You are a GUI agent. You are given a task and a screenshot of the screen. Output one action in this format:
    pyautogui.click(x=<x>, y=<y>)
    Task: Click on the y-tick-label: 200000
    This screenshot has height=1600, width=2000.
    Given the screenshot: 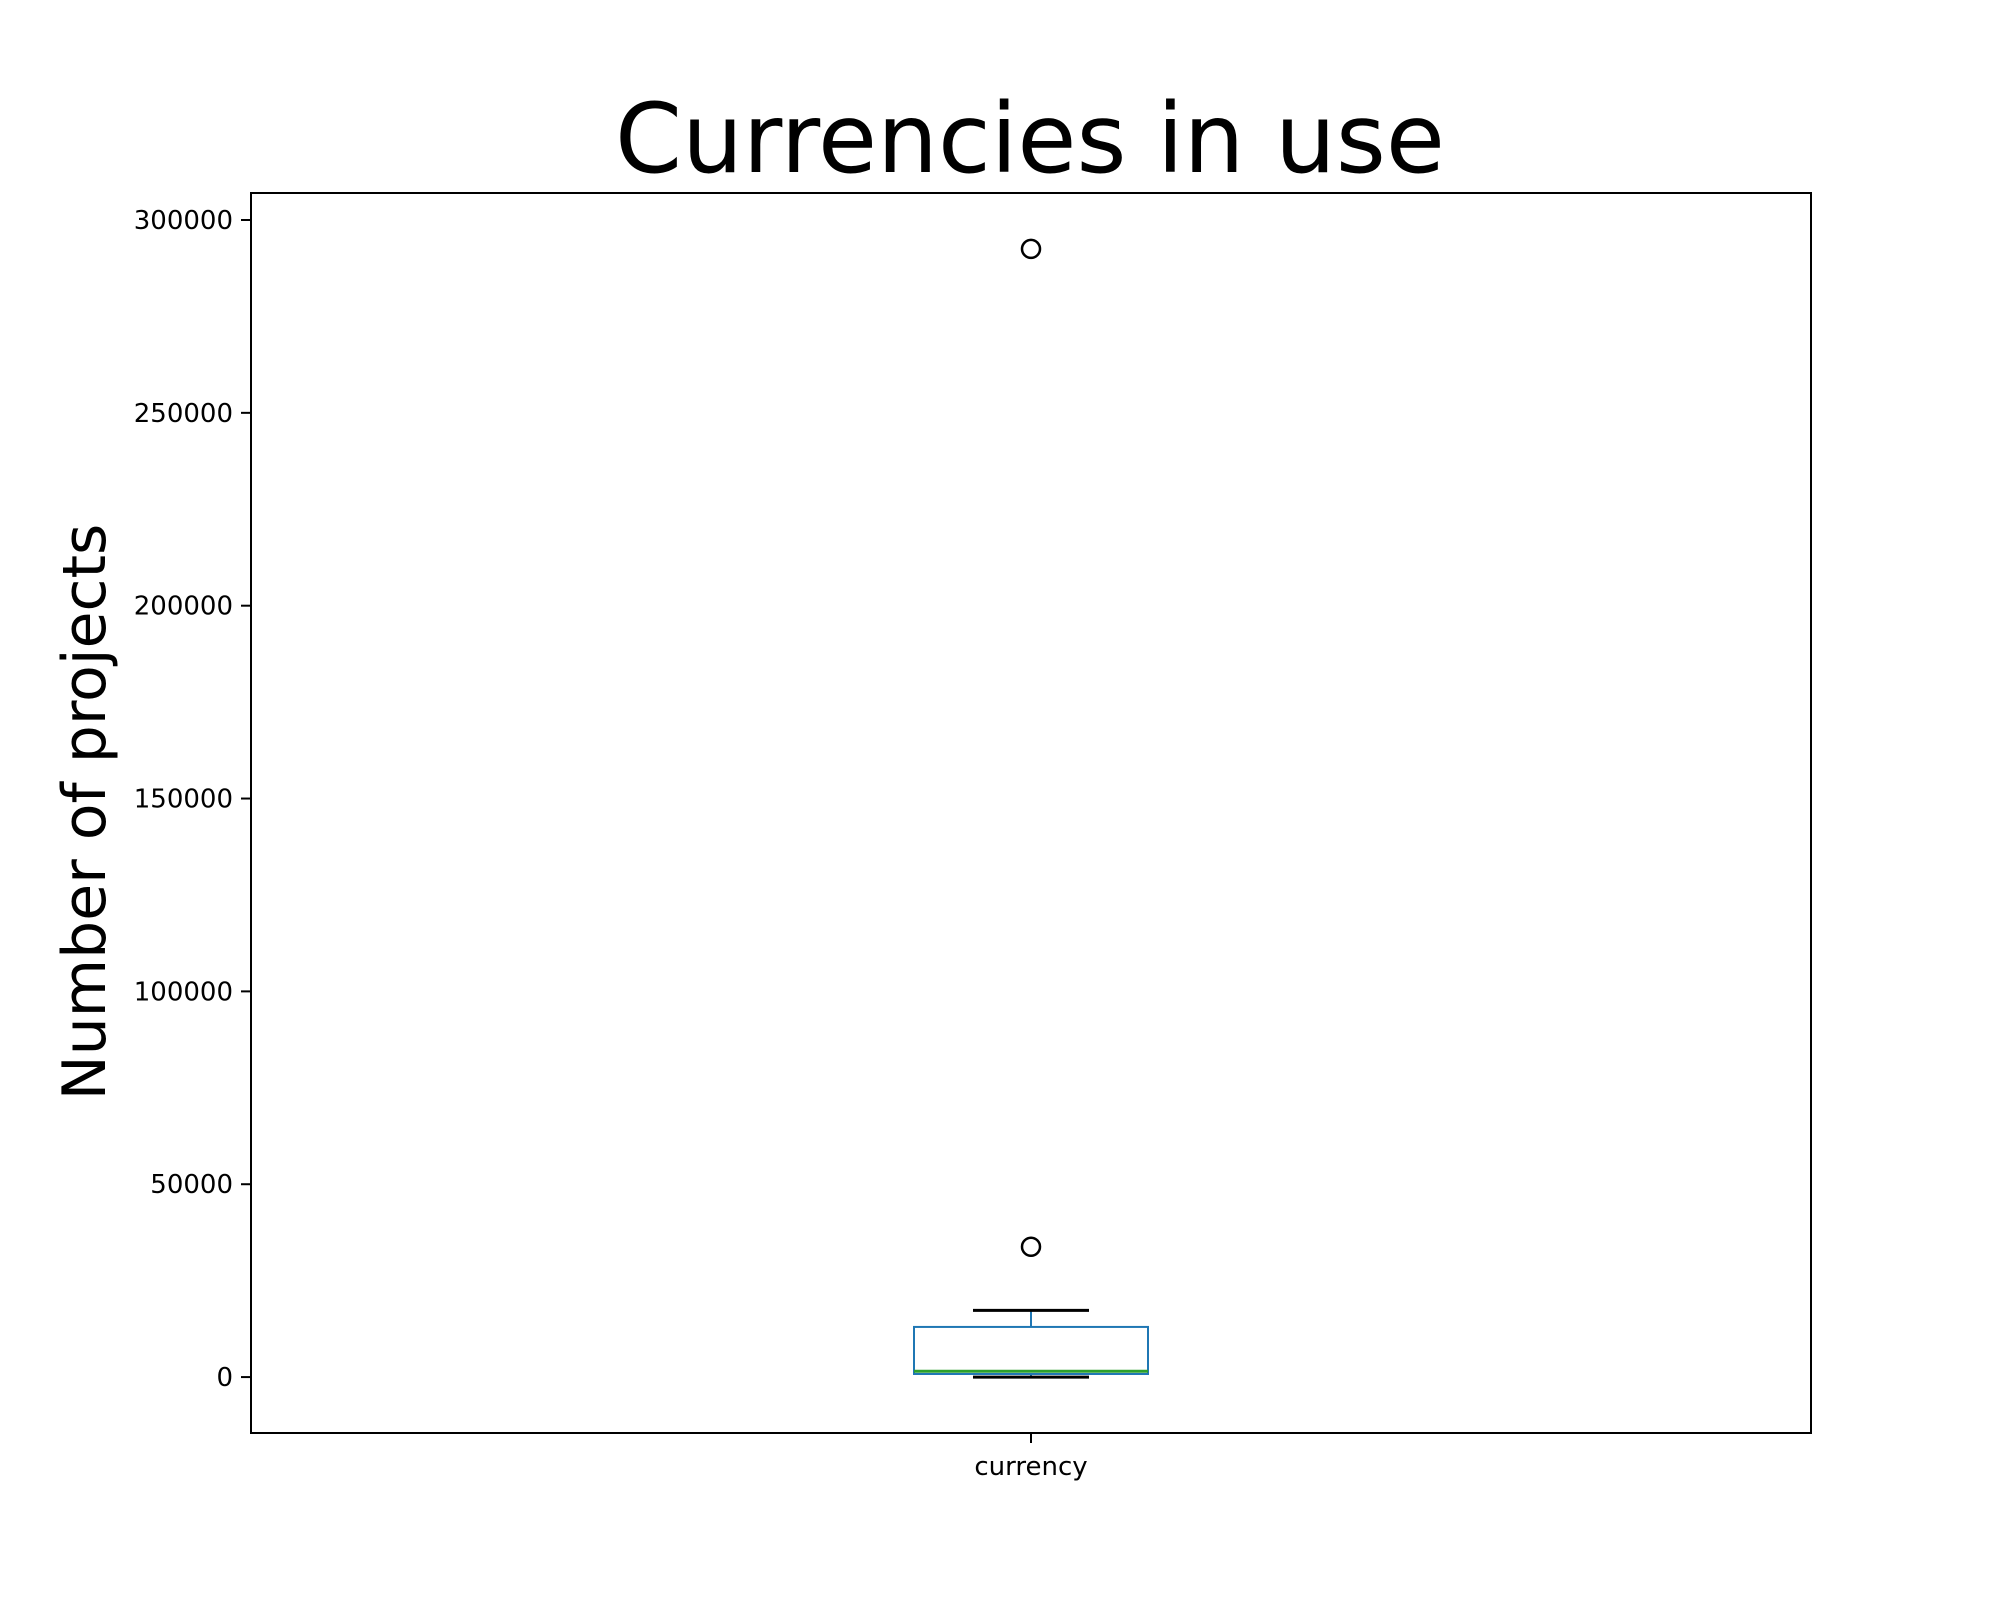 What is the action you would take?
    pyautogui.click(x=183, y=607)
    